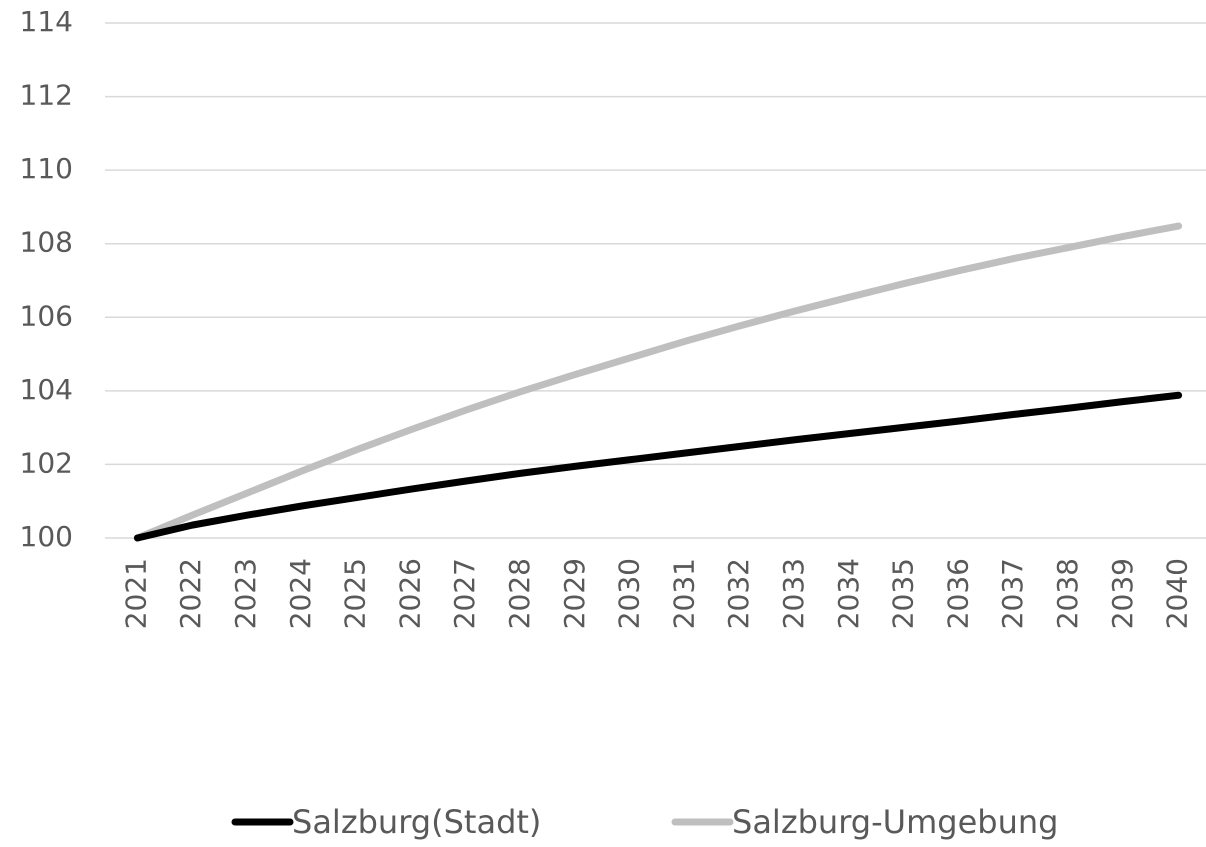  Describe the element at coordinates (46, 21) in the screenshot. I see `y-tick-label: 114` at that location.